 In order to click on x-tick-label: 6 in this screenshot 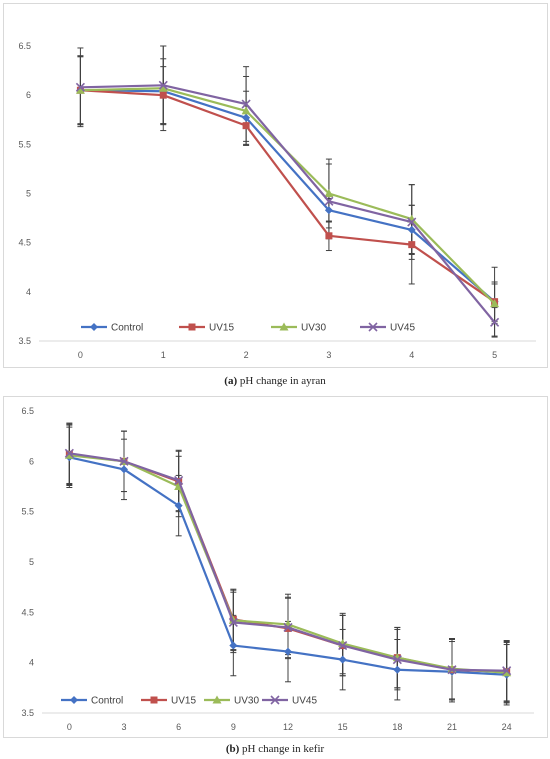, I will do `click(178, 727)`.